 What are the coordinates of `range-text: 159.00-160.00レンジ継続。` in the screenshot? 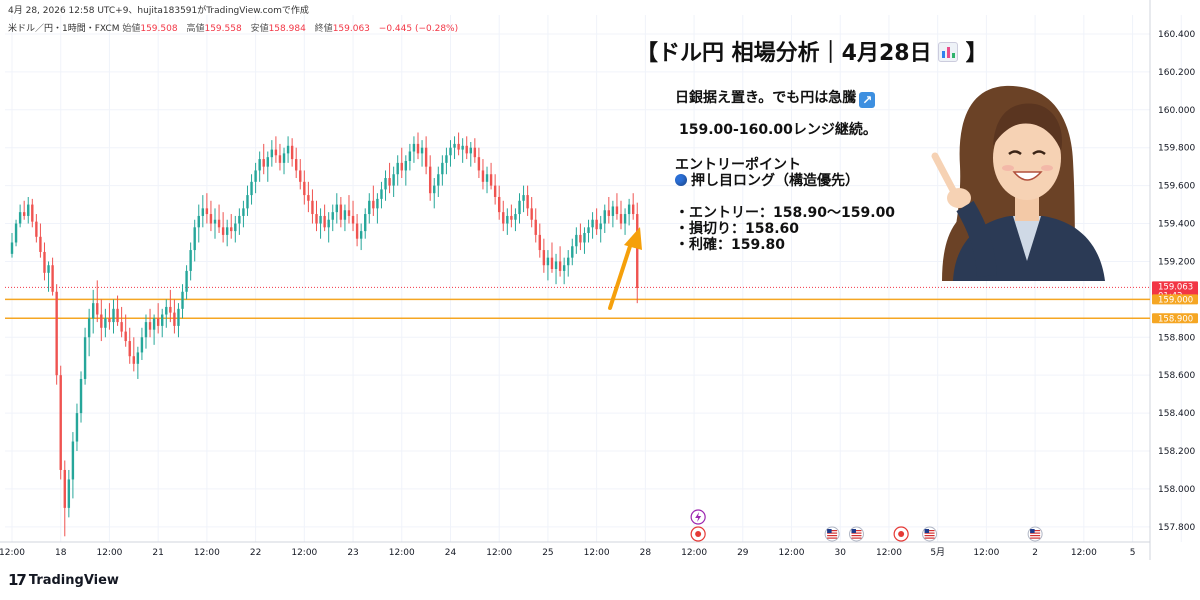 It's located at (778, 130).